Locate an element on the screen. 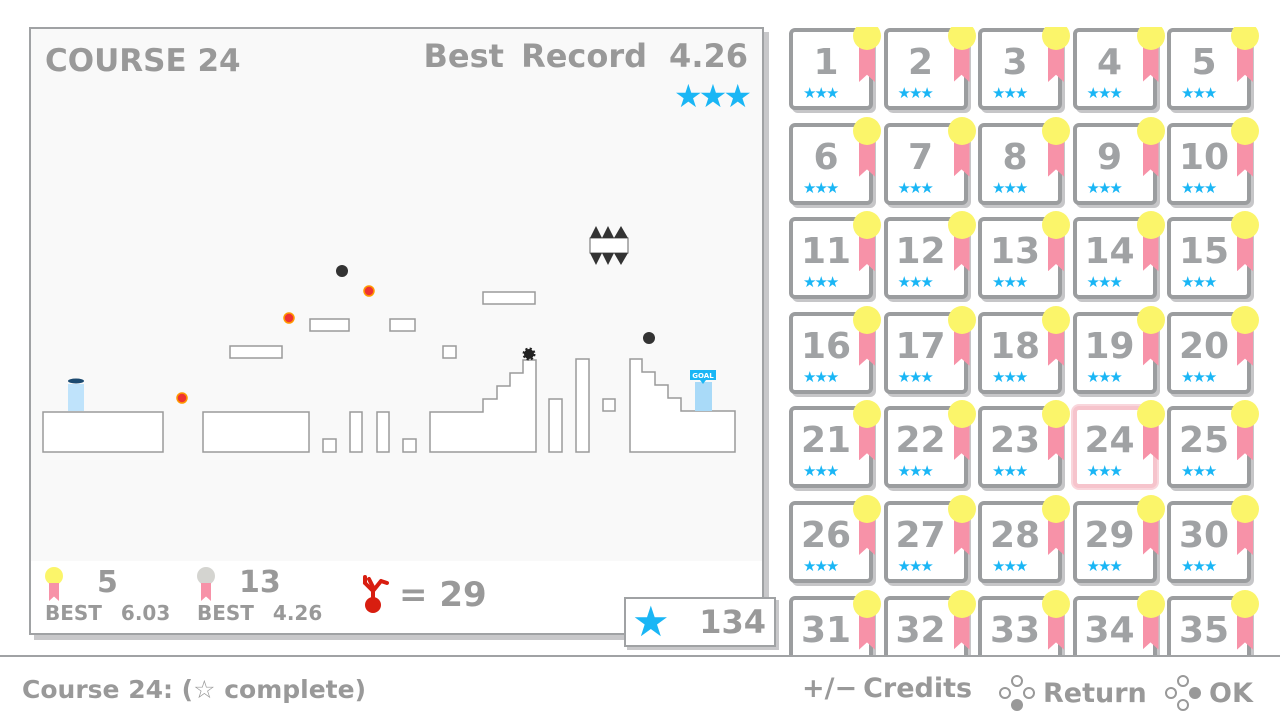 Image resolution: width=1280 pixels, height=720 pixels. course-tile-18: 18 ★★★ is located at coordinates (1024, 349).